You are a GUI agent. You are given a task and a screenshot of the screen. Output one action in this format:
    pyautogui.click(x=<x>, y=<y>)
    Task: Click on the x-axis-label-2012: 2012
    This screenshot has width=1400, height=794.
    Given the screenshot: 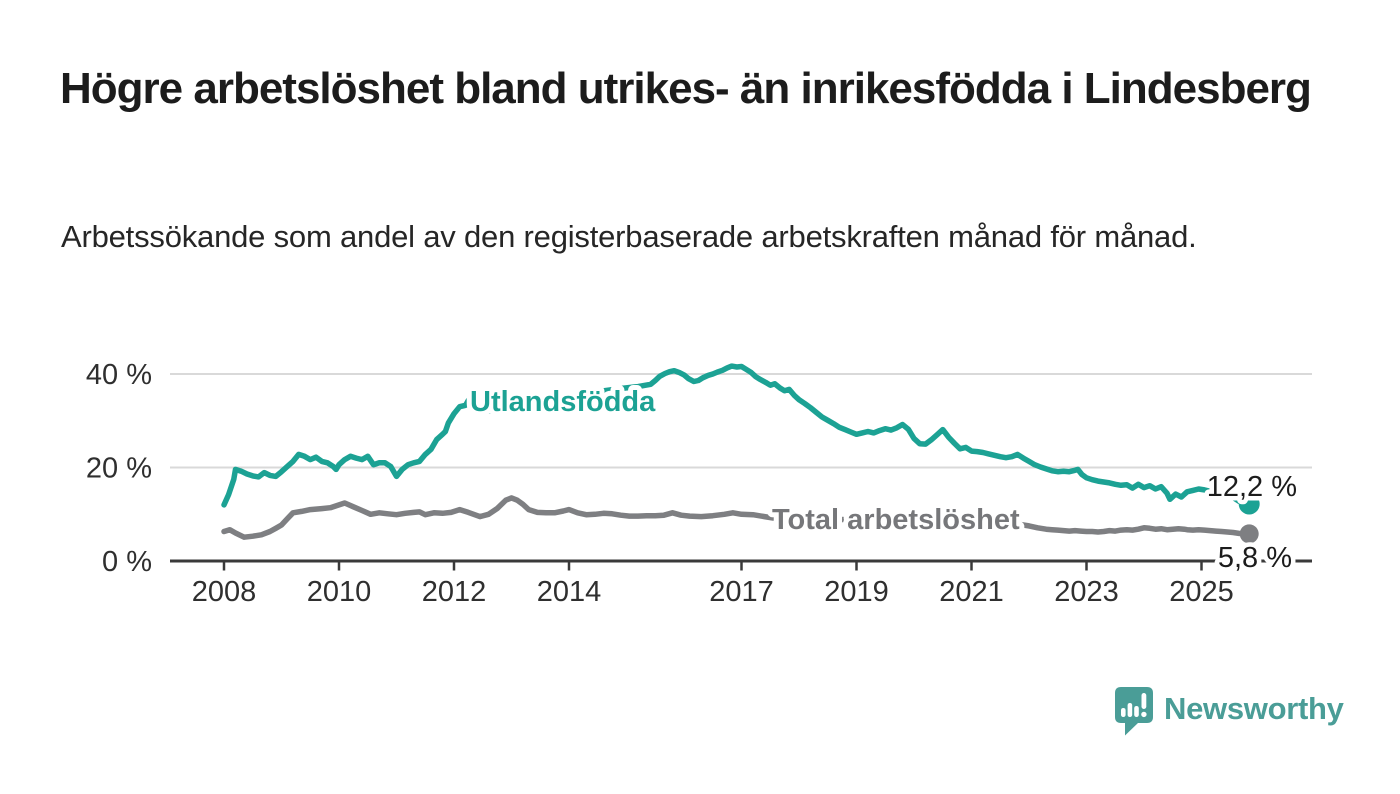 What is the action you would take?
    pyautogui.click(x=454, y=592)
    